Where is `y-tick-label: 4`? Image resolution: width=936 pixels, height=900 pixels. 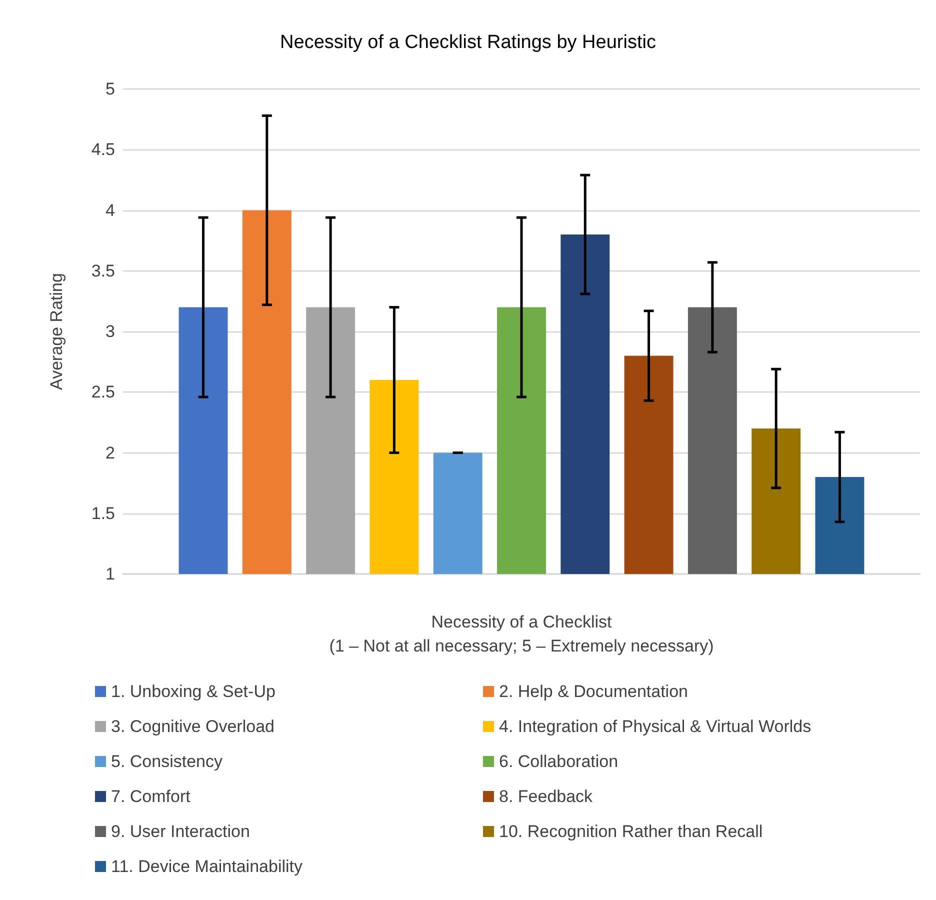
y-tick-label: 4 is located at coordinates (110, 210).